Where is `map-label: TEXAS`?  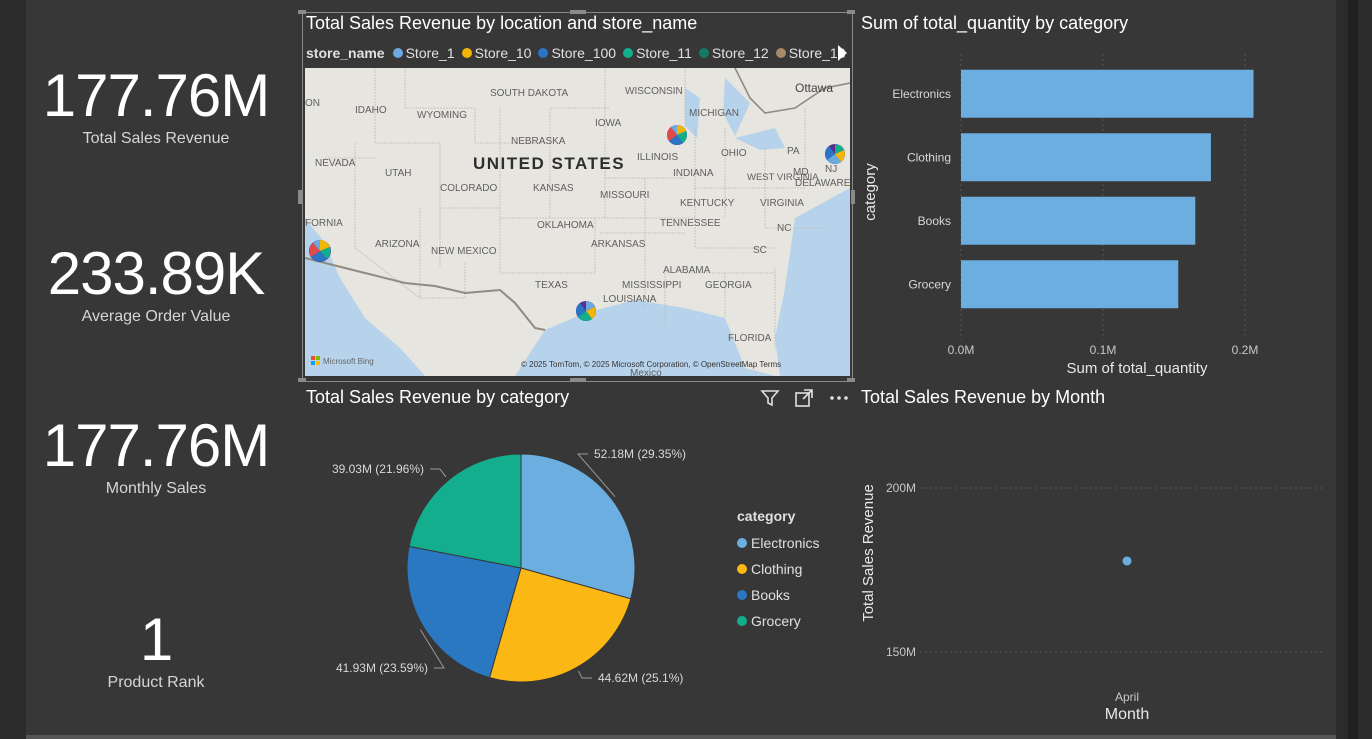 map-label: TEXAS is located at coordinates (551, 285).